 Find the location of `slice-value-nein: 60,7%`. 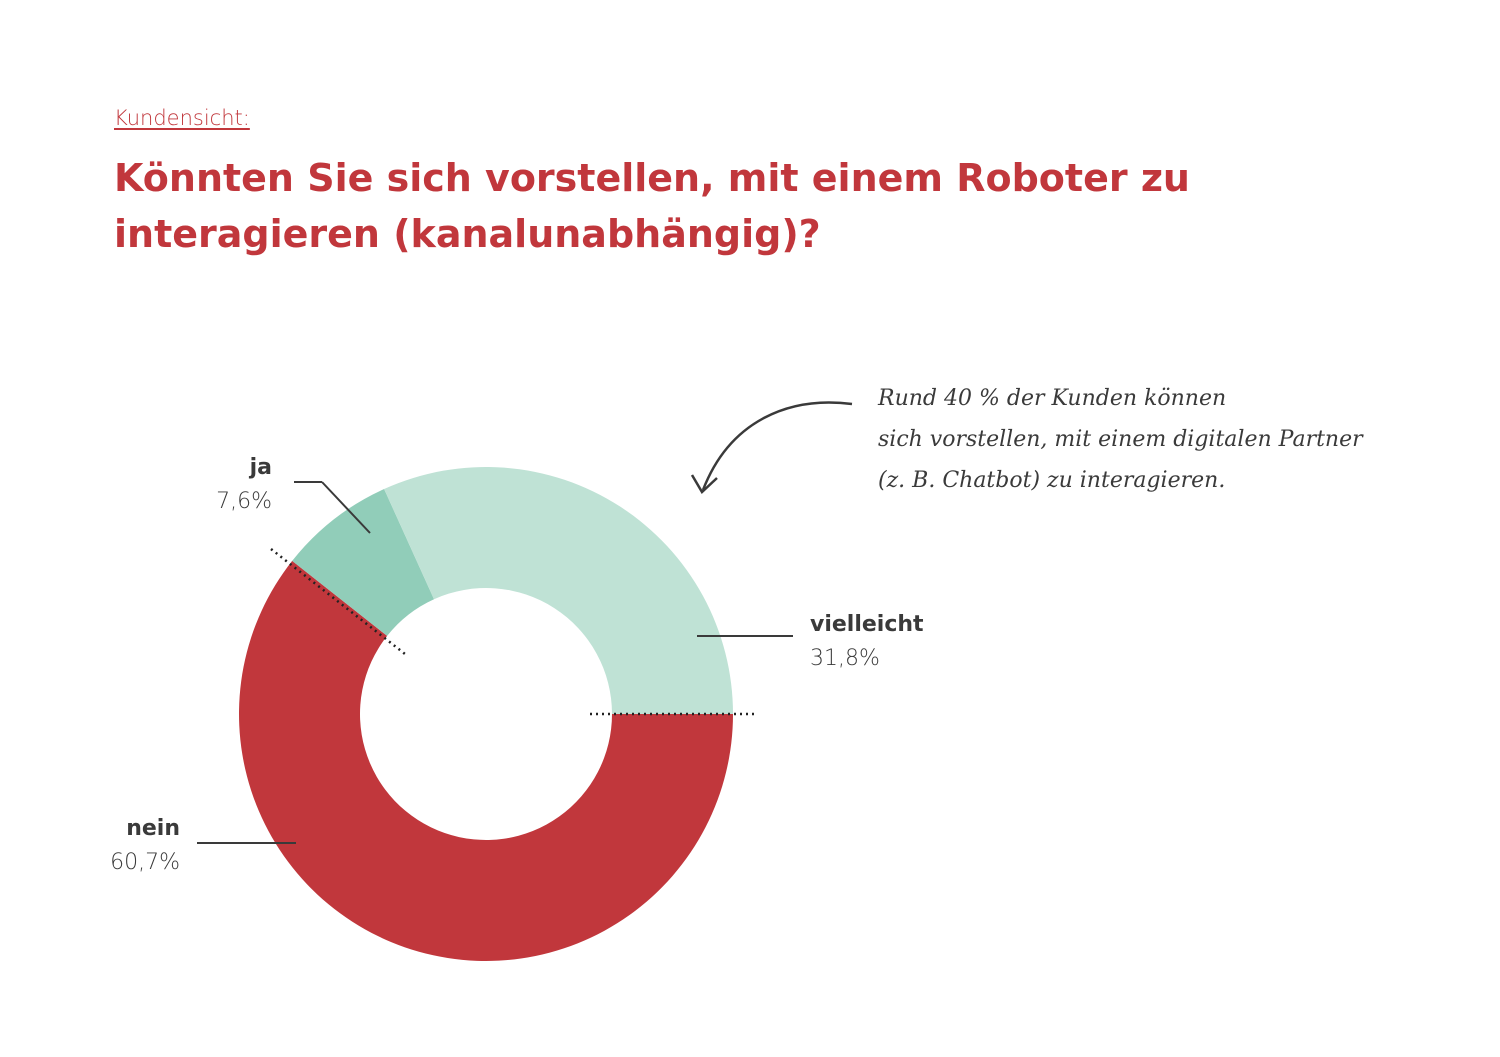

slice-value-nein: 60,7% is located at coordinates (145, 862).